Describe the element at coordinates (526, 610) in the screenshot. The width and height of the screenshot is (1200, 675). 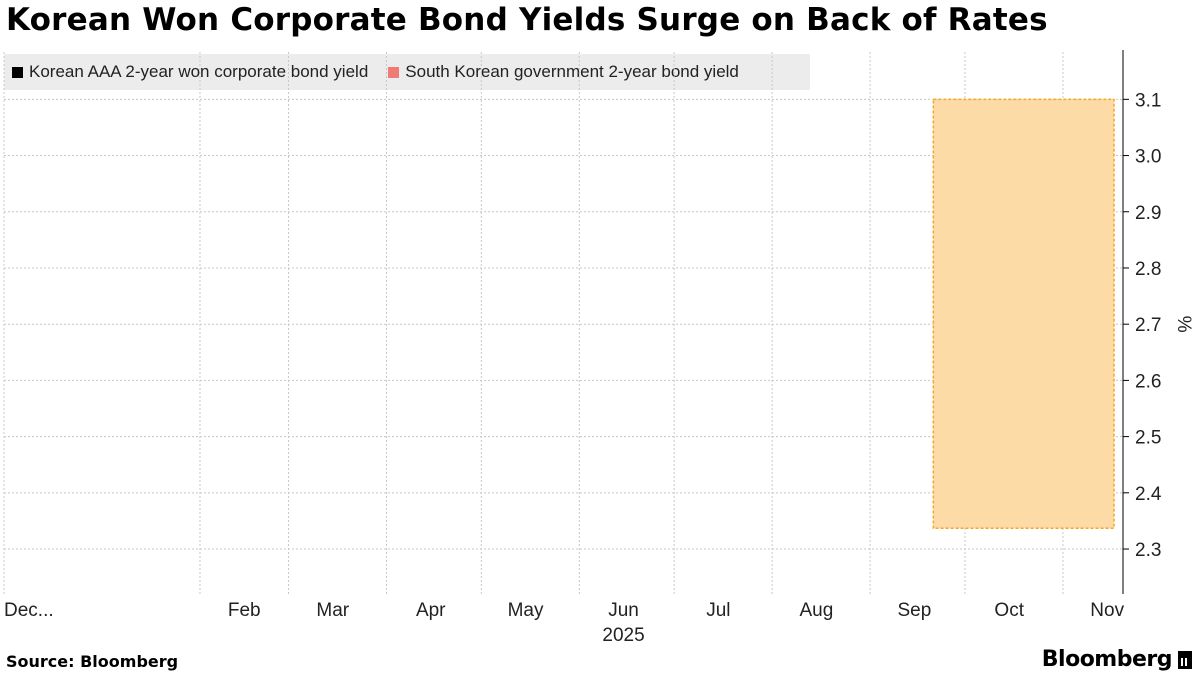
I see `x-tick-label: May` at that location.